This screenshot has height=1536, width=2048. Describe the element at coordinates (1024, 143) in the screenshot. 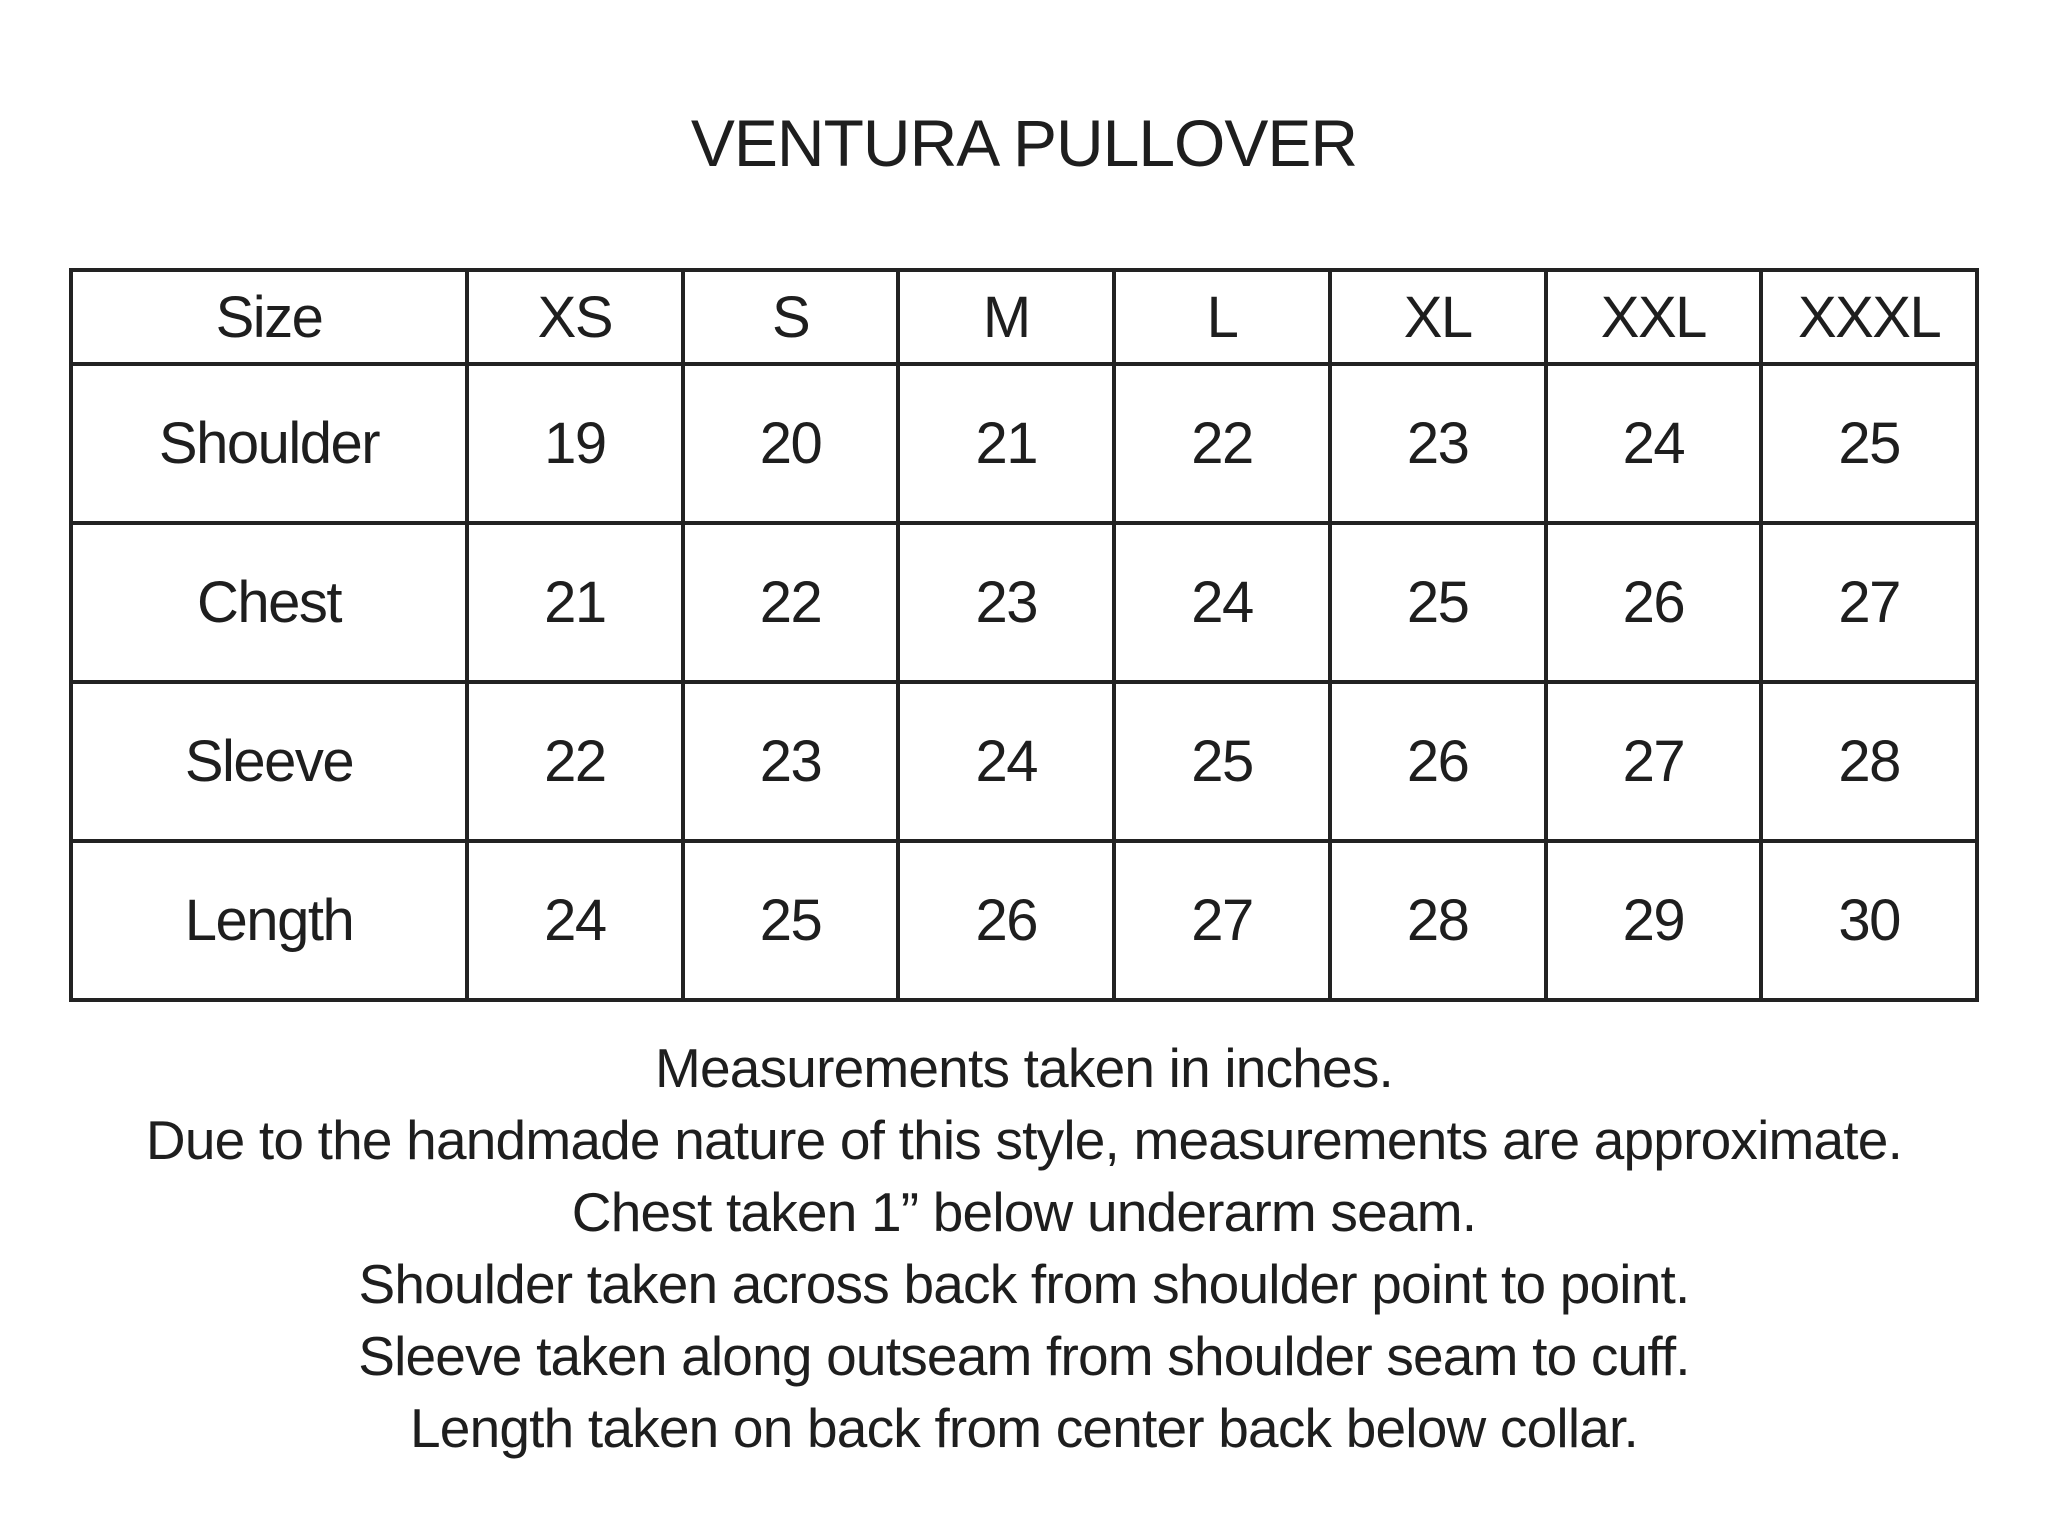

I see `page-title: VENTURA PULLOVER` at that location.